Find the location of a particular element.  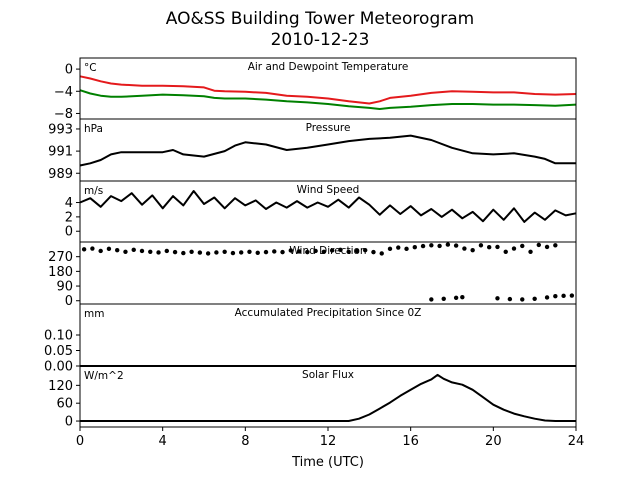

y-tick-label: 180 is located at coordinates (60, 272).